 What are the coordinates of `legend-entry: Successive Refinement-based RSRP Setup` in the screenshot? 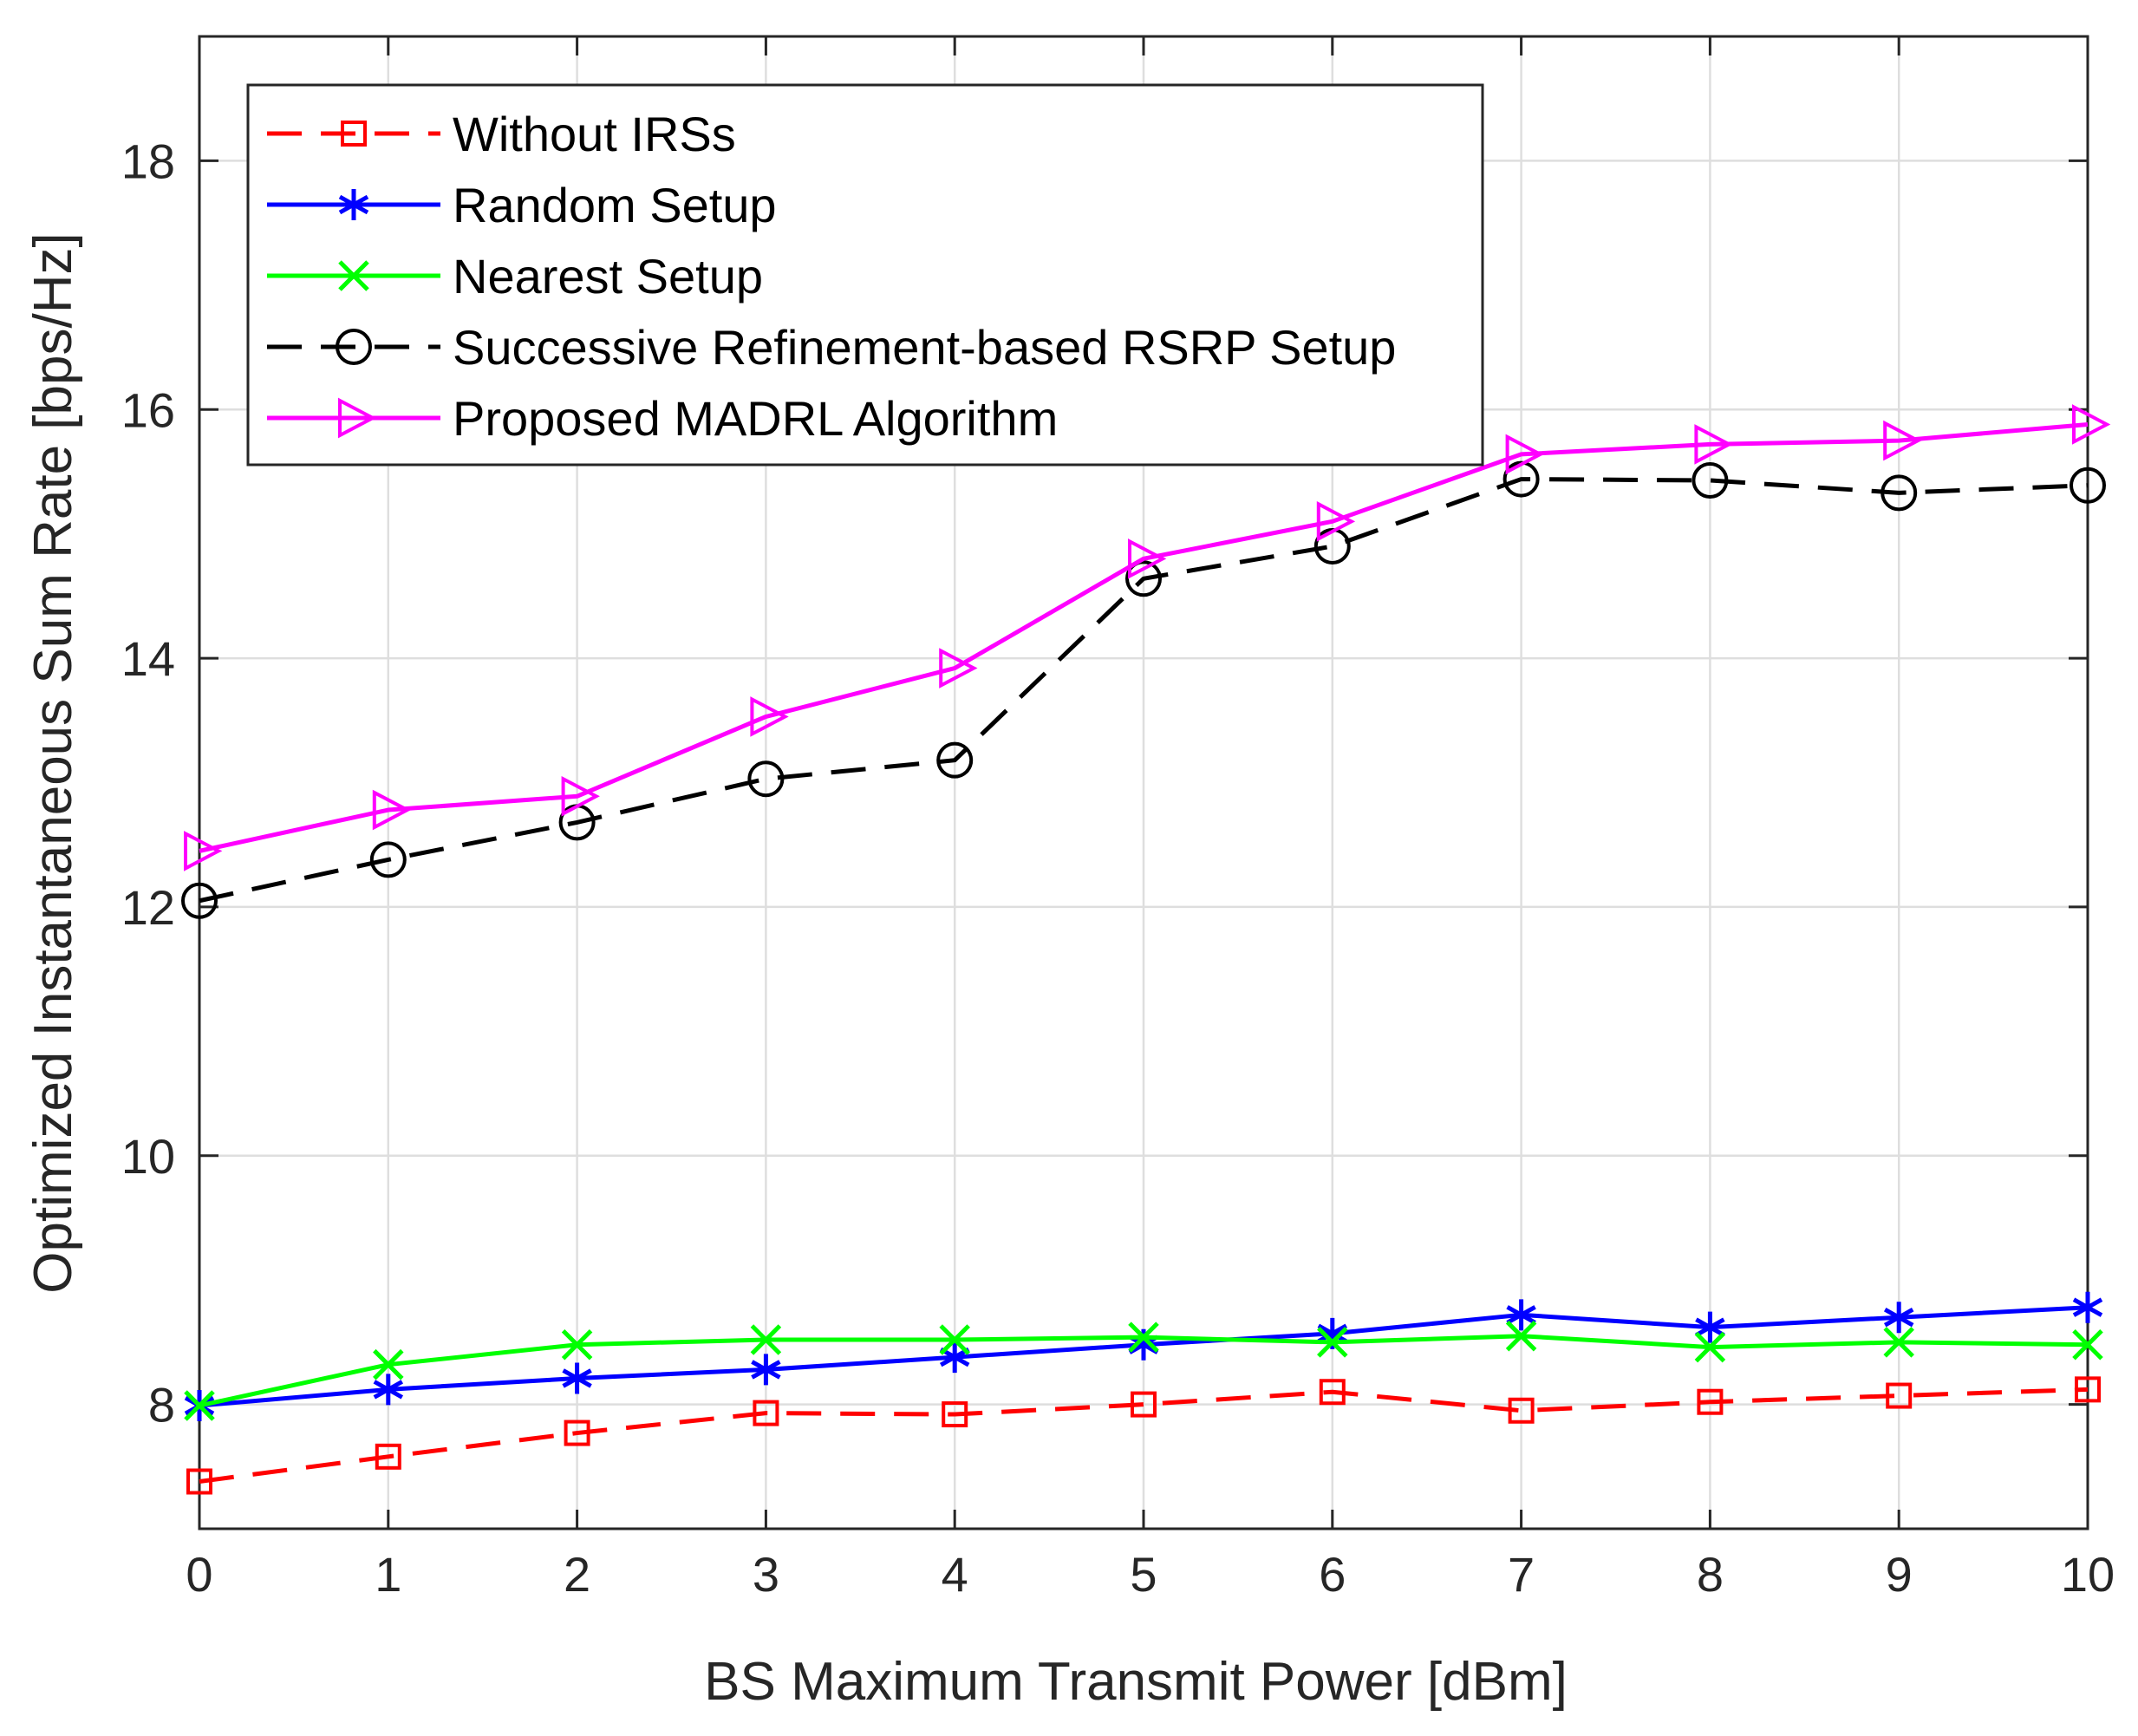 It's located at (831, 347).